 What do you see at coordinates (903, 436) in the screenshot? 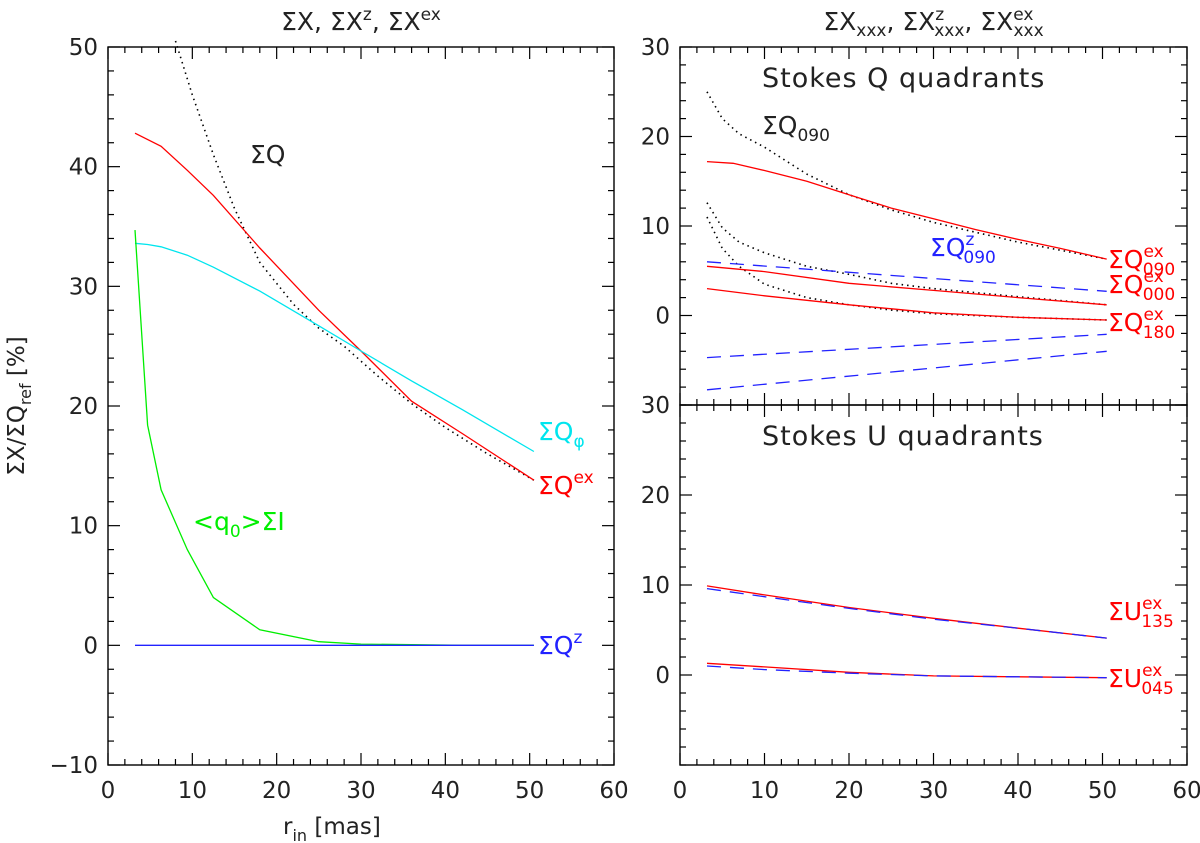
I see `panel-heading-2: Stokes U quadrants` at bounding box center [903, 436].